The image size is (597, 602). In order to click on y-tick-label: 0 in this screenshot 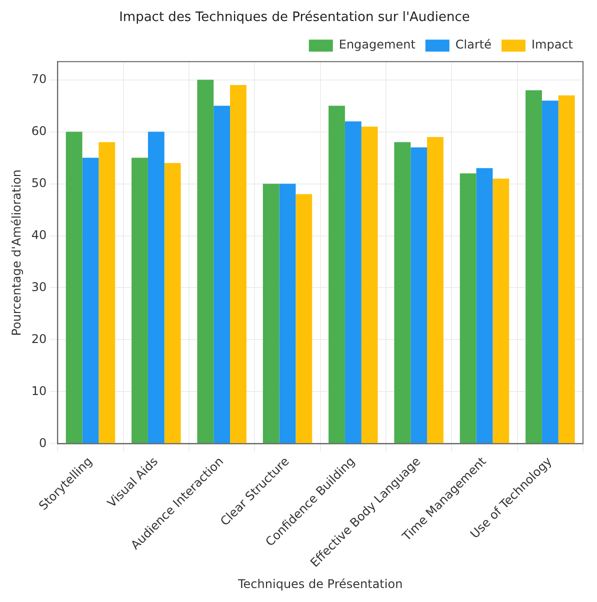, I will do `click(43, 443)`.